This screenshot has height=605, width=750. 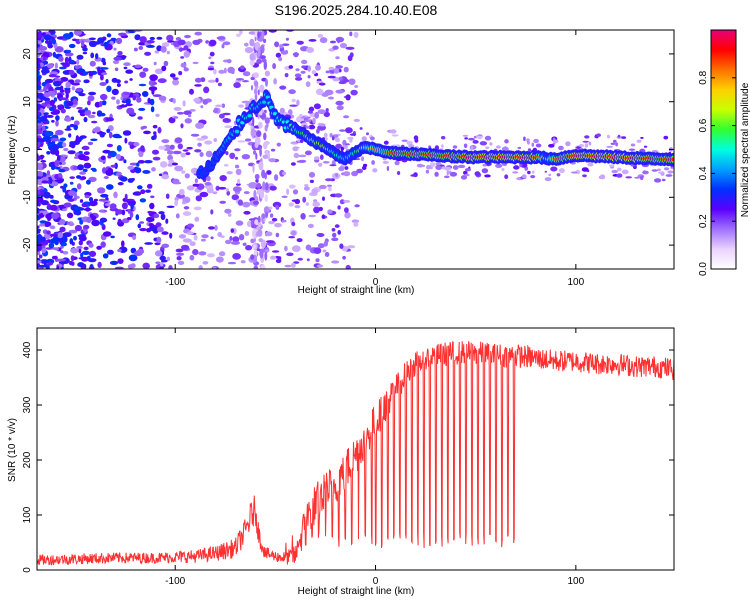 I want to click on top-y-axis-label: Frequency (Hz), so click(x=12, y=150).